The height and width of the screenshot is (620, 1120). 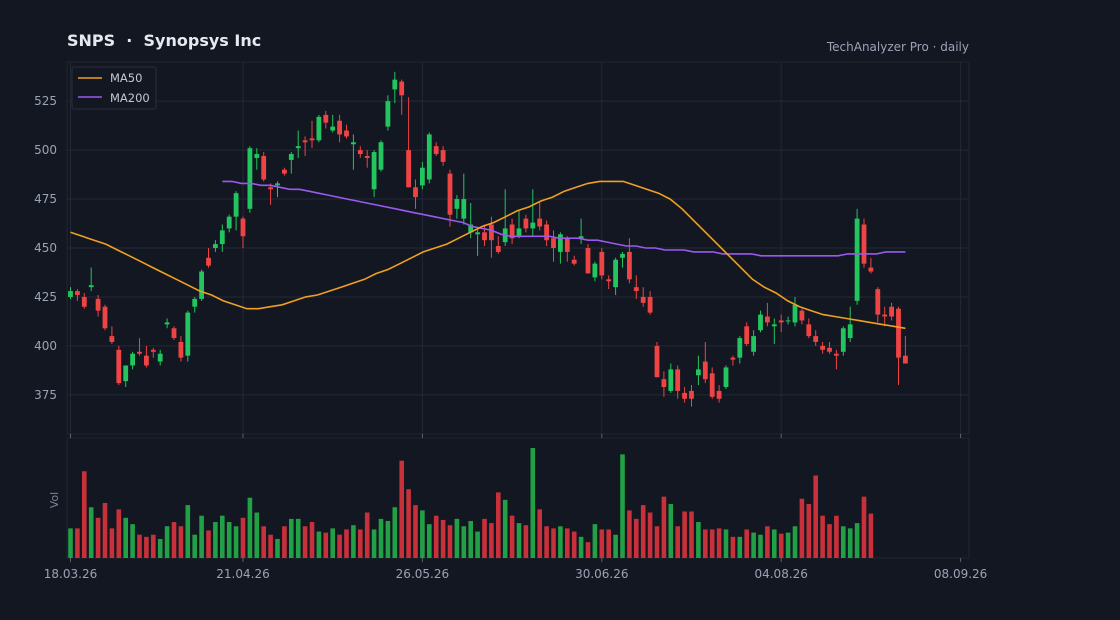 What do you see at coordinates (54, 500) in the screenshot?
I see `volume-axis-label: Vol` at bounding box center [54, 500].